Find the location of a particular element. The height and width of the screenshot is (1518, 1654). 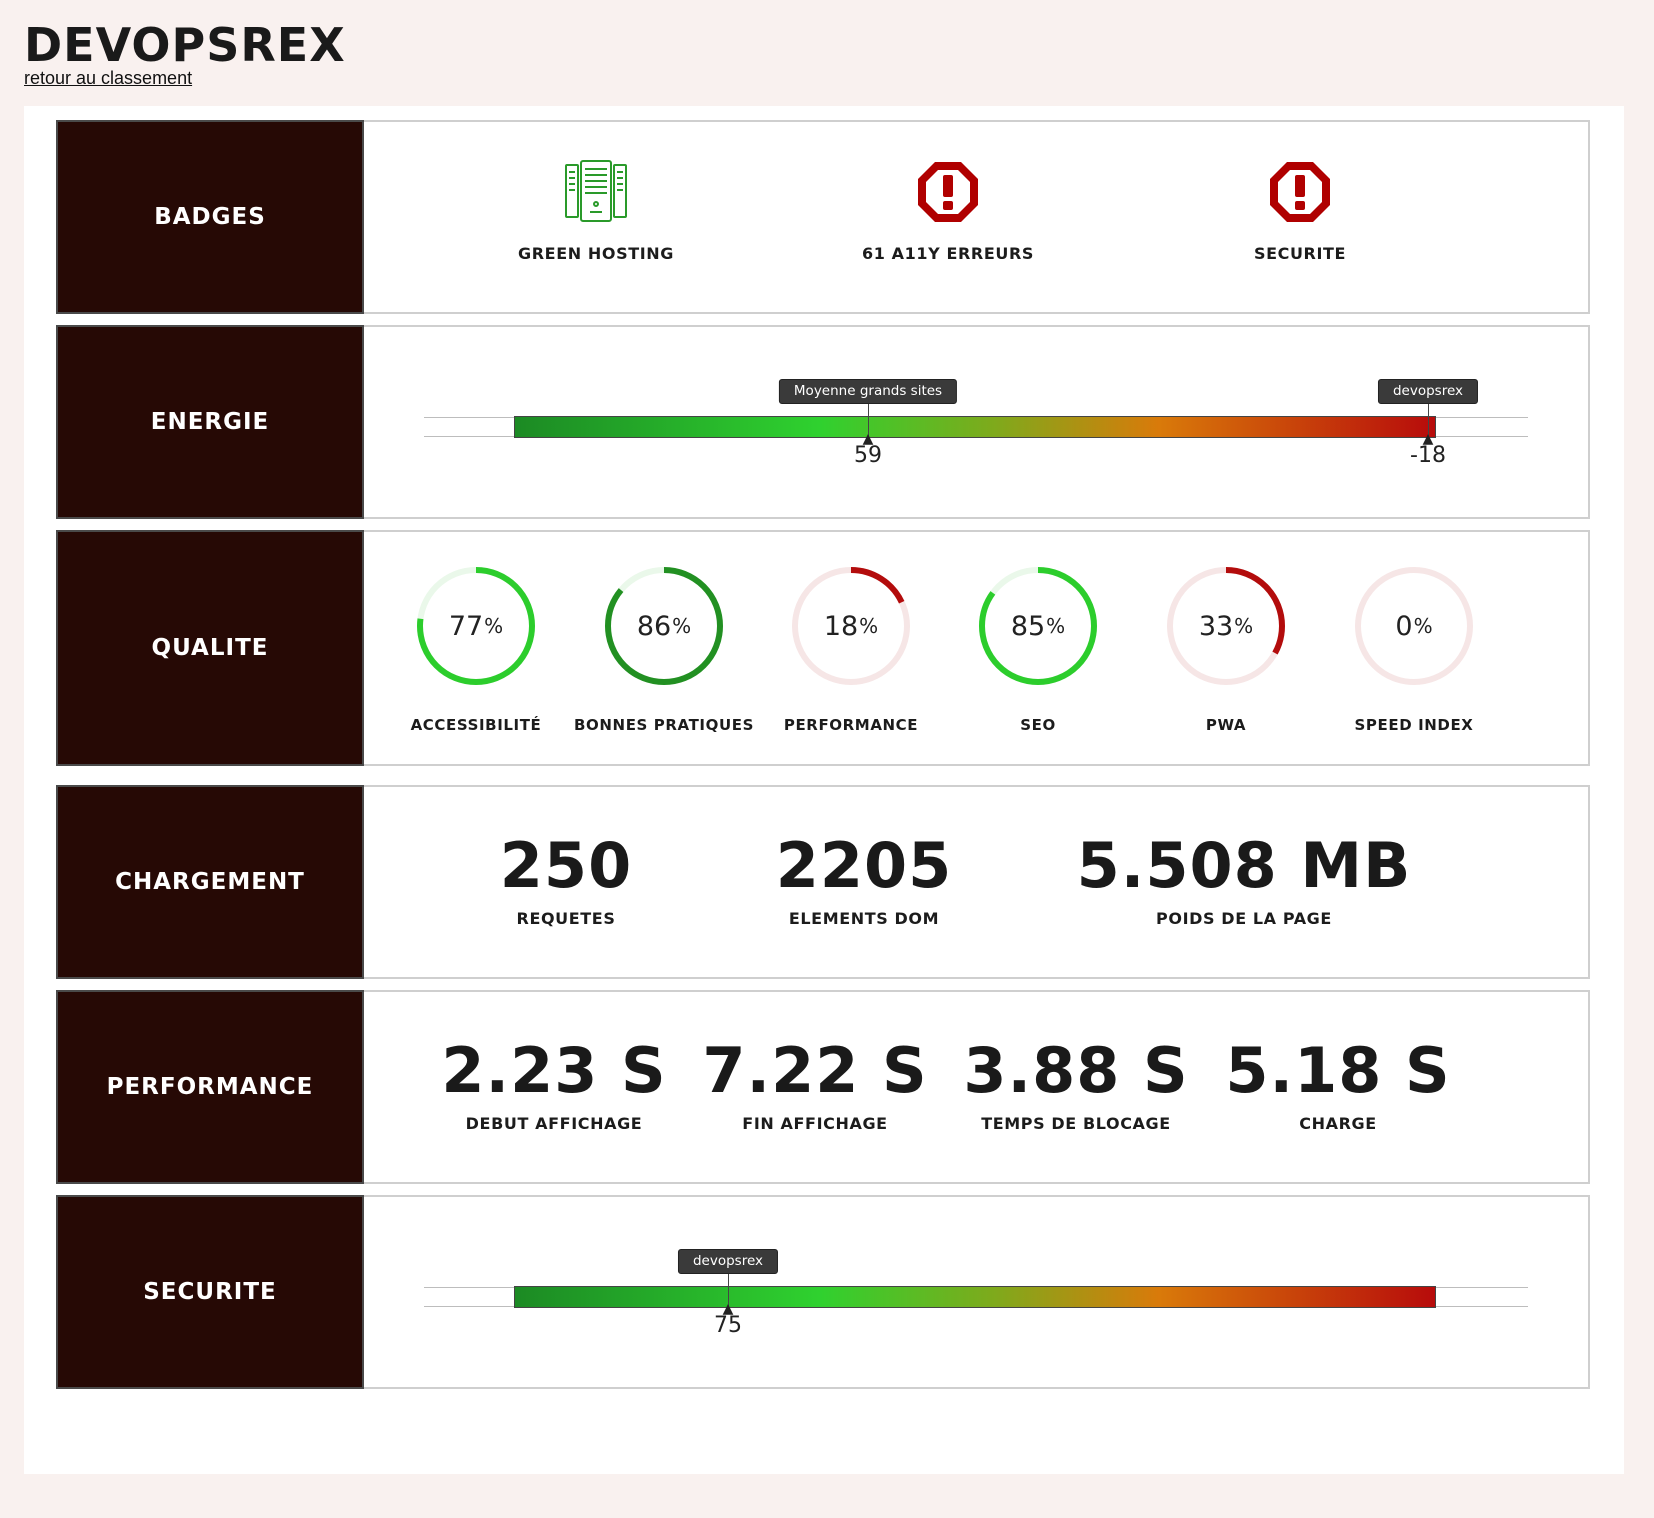

gauge-label: PERFORMANCE is located at coordinates (851, 725).